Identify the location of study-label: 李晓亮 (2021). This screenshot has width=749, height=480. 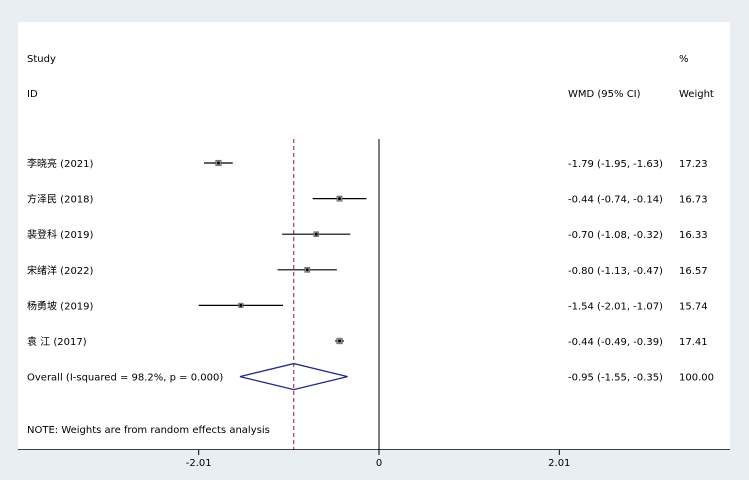
(60, 163).